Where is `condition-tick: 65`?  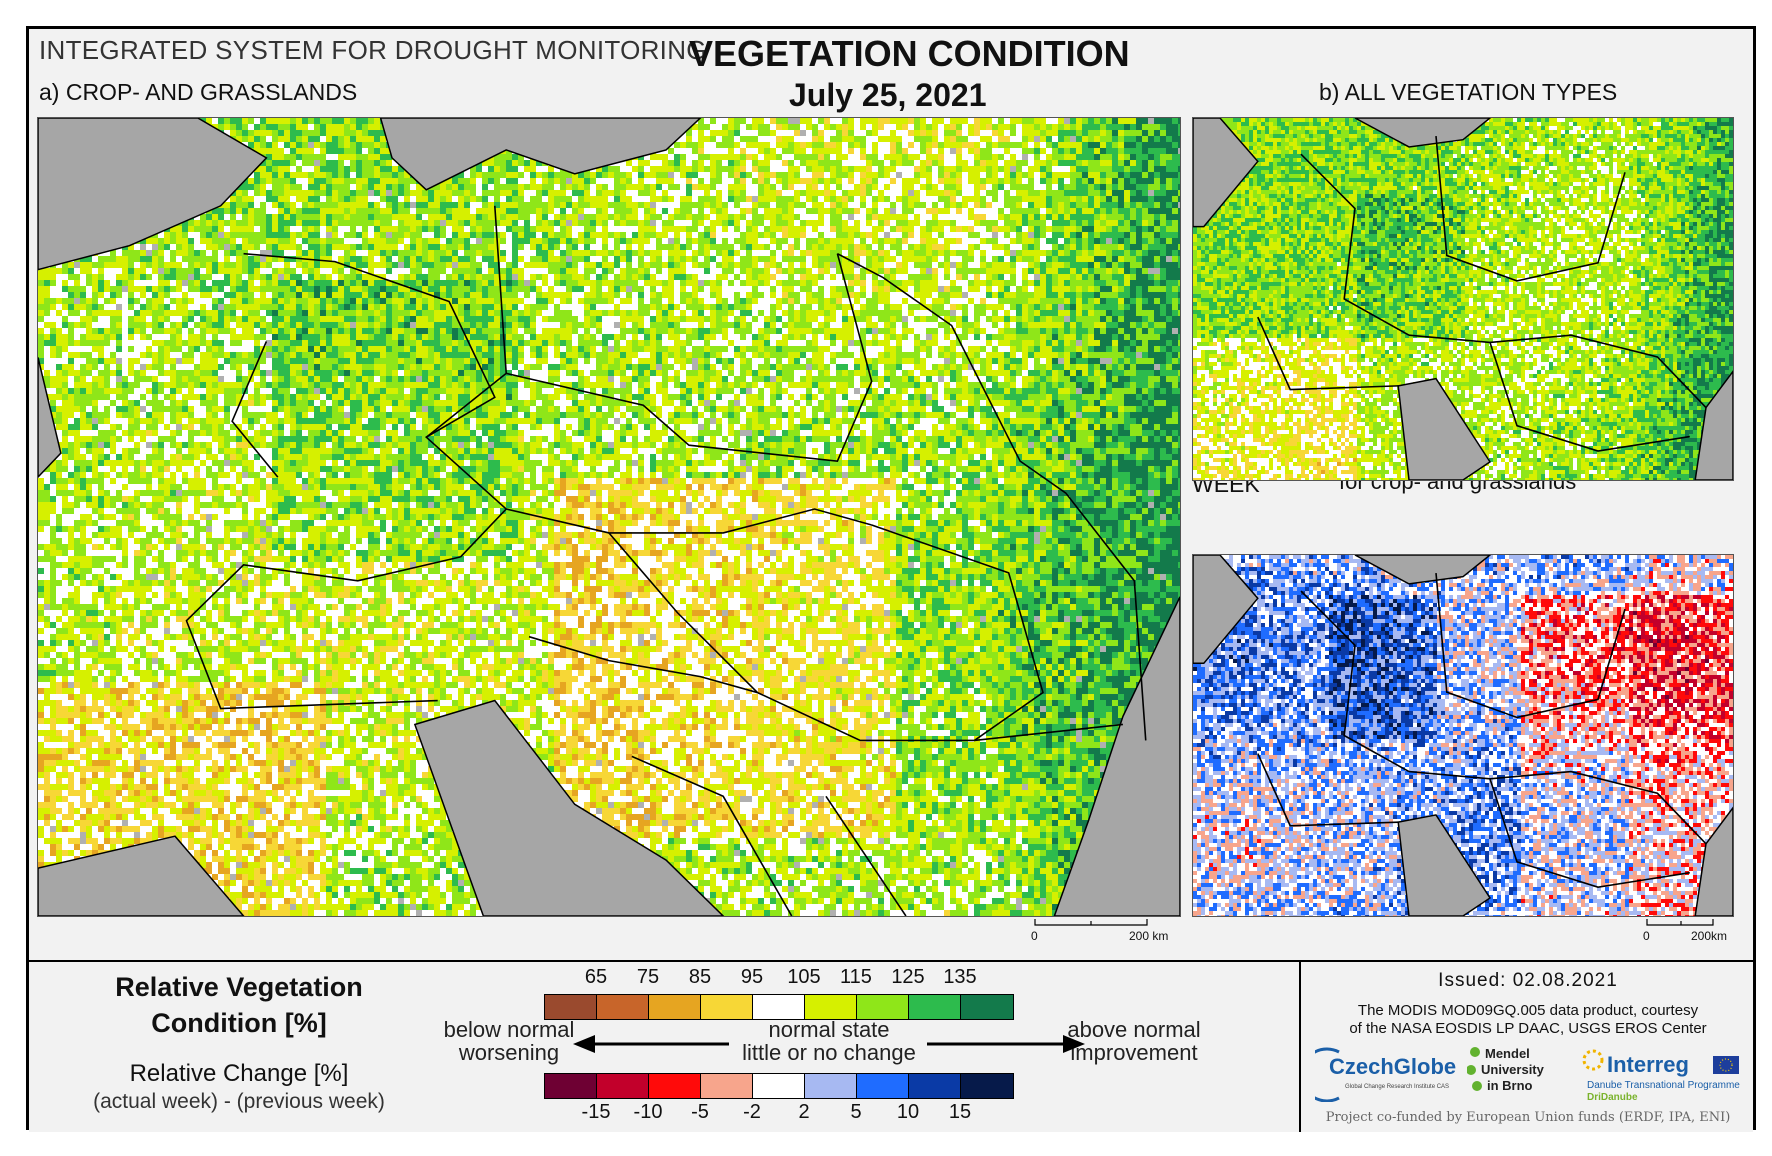 condition-tick: 65 is located at coordinates (596, 977).